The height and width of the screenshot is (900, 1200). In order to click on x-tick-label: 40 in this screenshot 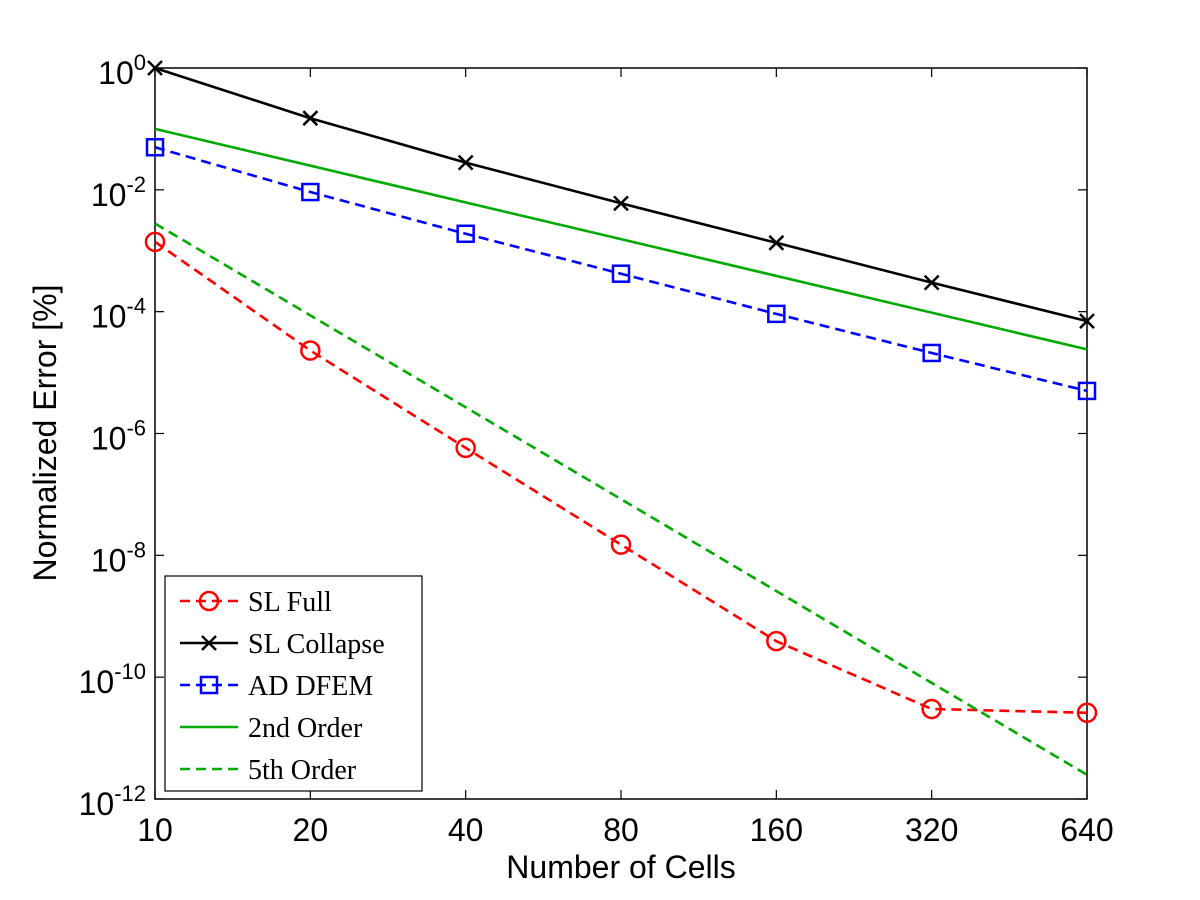, I will do `click(466, 830)`.